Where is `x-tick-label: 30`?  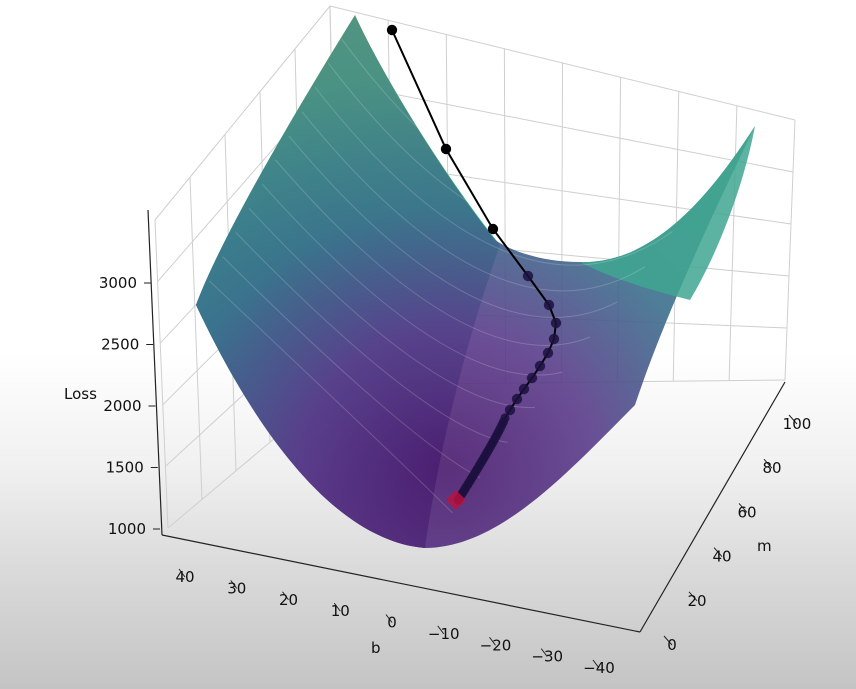
x-tick-label: 30 is located at coordinates (236, 588).